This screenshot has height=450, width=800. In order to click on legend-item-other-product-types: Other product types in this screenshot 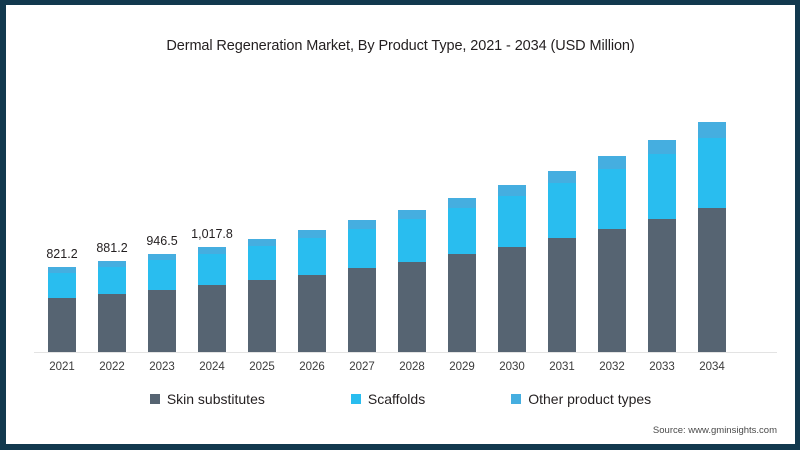, I will do `click(581, 399)`.